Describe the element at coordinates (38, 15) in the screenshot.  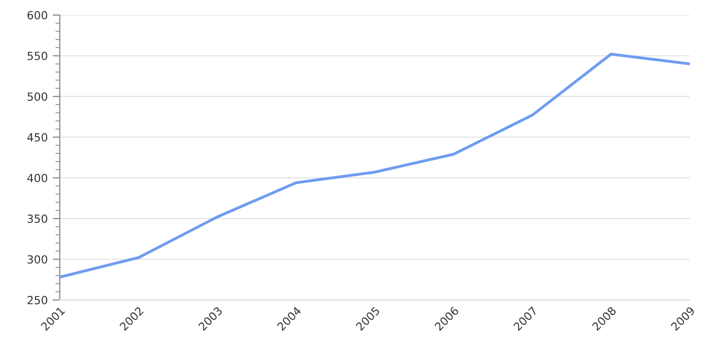
I see `y-tick-label: 600` at that location.